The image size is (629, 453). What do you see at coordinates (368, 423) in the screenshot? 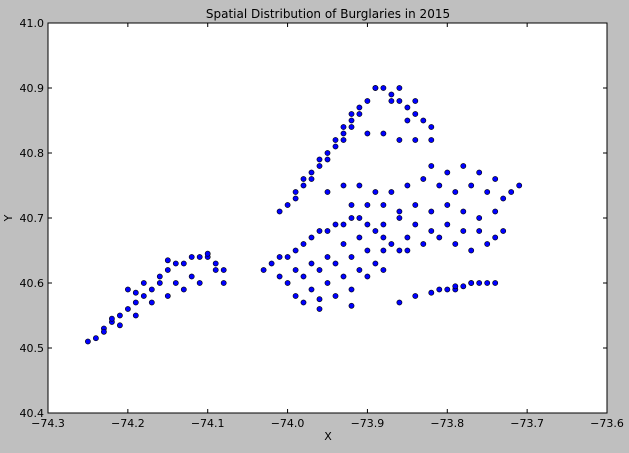
I see `x-tick-label: −73.9` at bounding box center [368, 423].